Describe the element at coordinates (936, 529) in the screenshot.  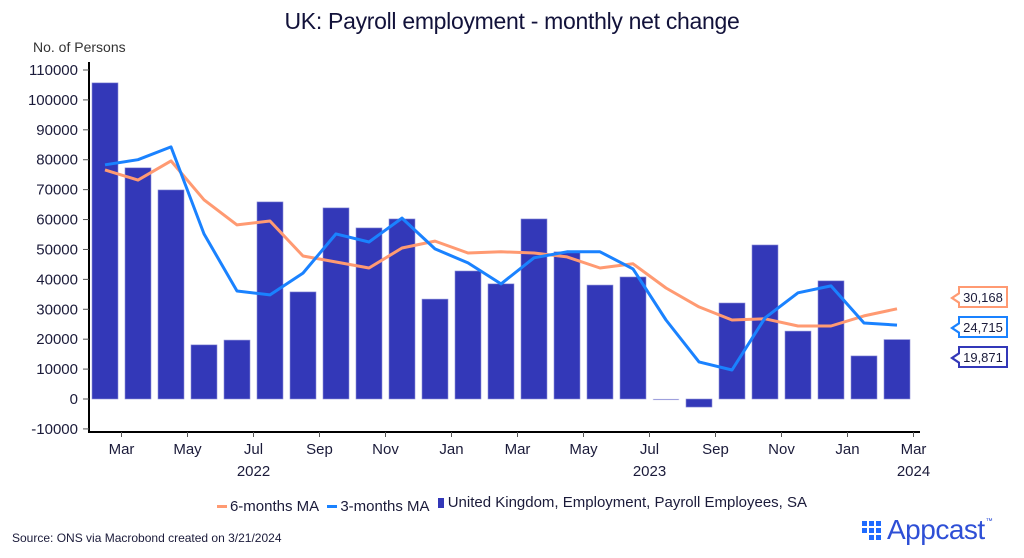
I see `logo-text: Appcast` at that location.